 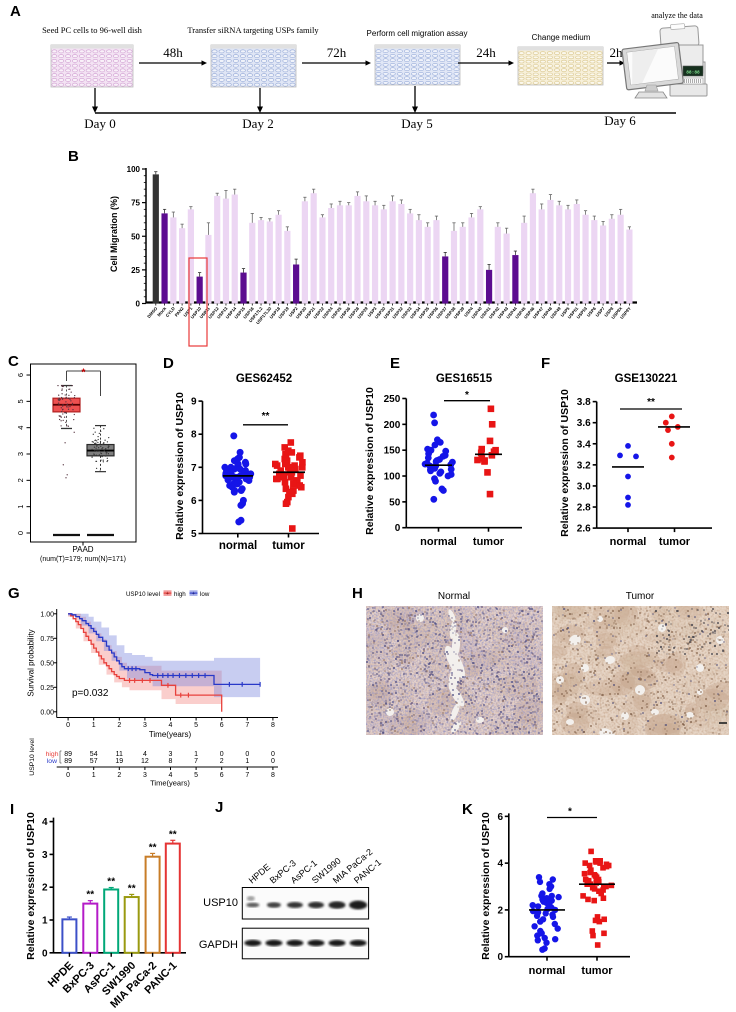 I want to click on svg-text: 3.8, so click(x=584, y=402).